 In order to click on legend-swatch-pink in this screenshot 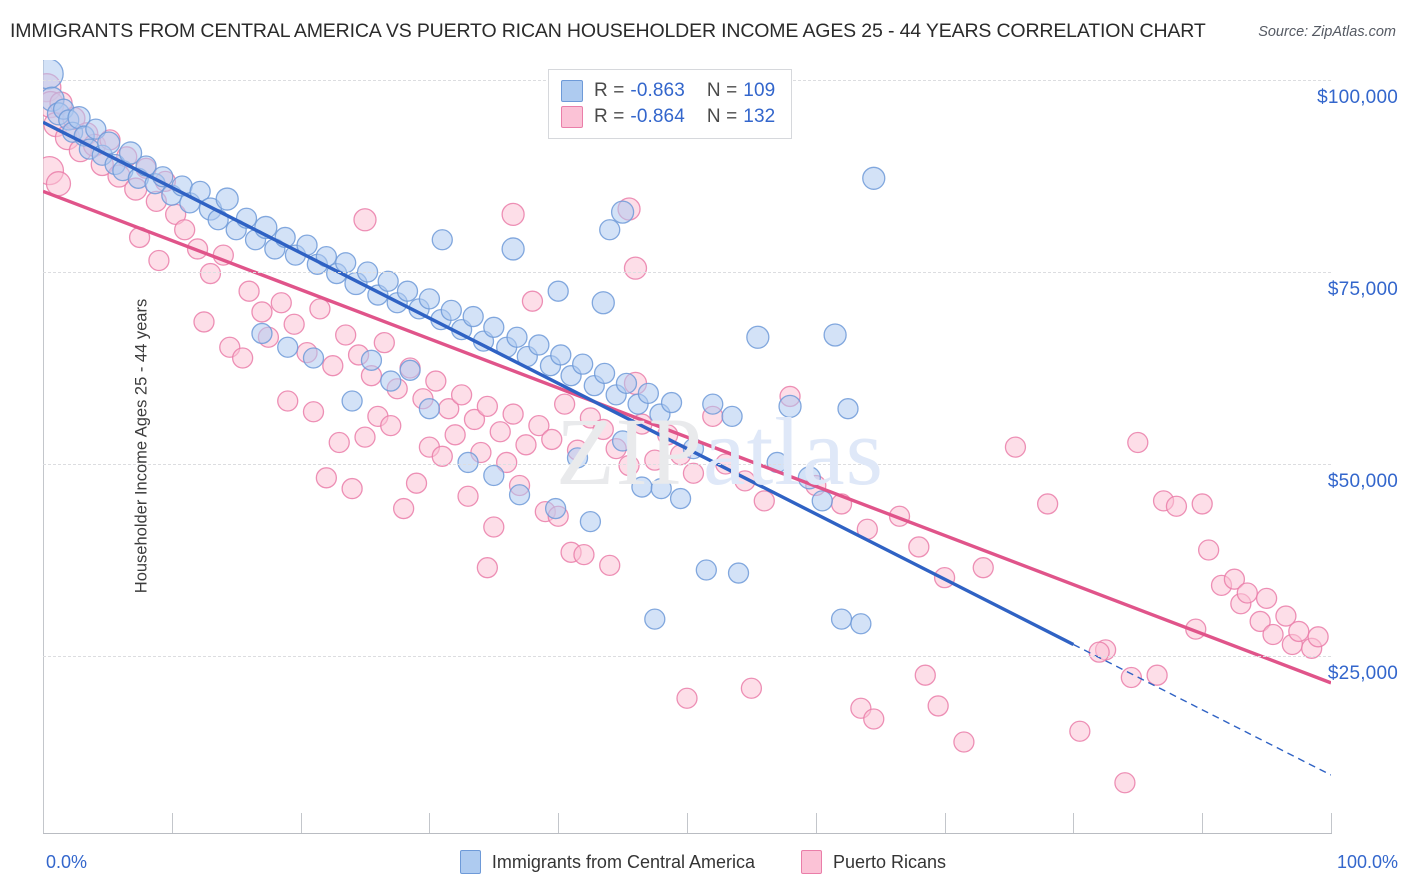, I will do `click(572, 117)`.